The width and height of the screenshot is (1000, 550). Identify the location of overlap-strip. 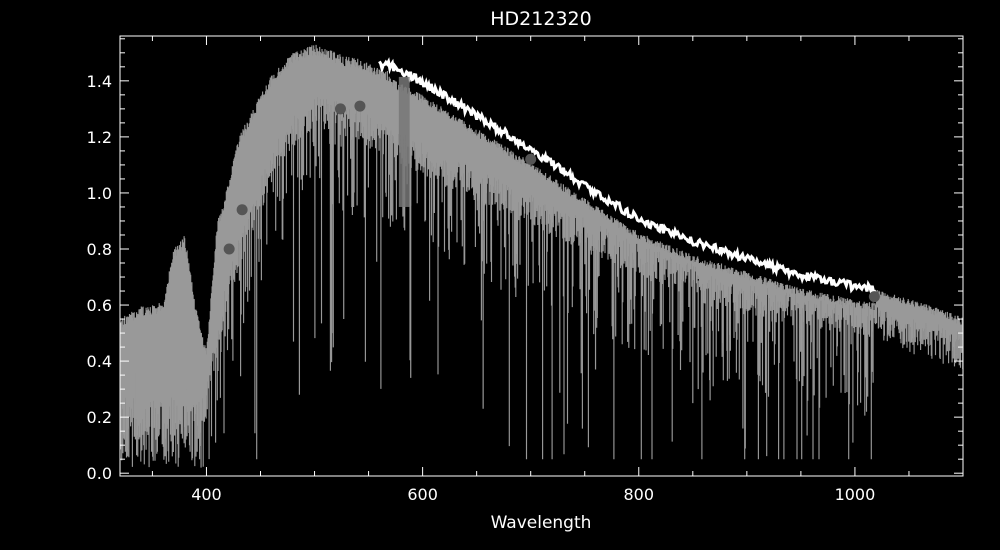
(404, 141).